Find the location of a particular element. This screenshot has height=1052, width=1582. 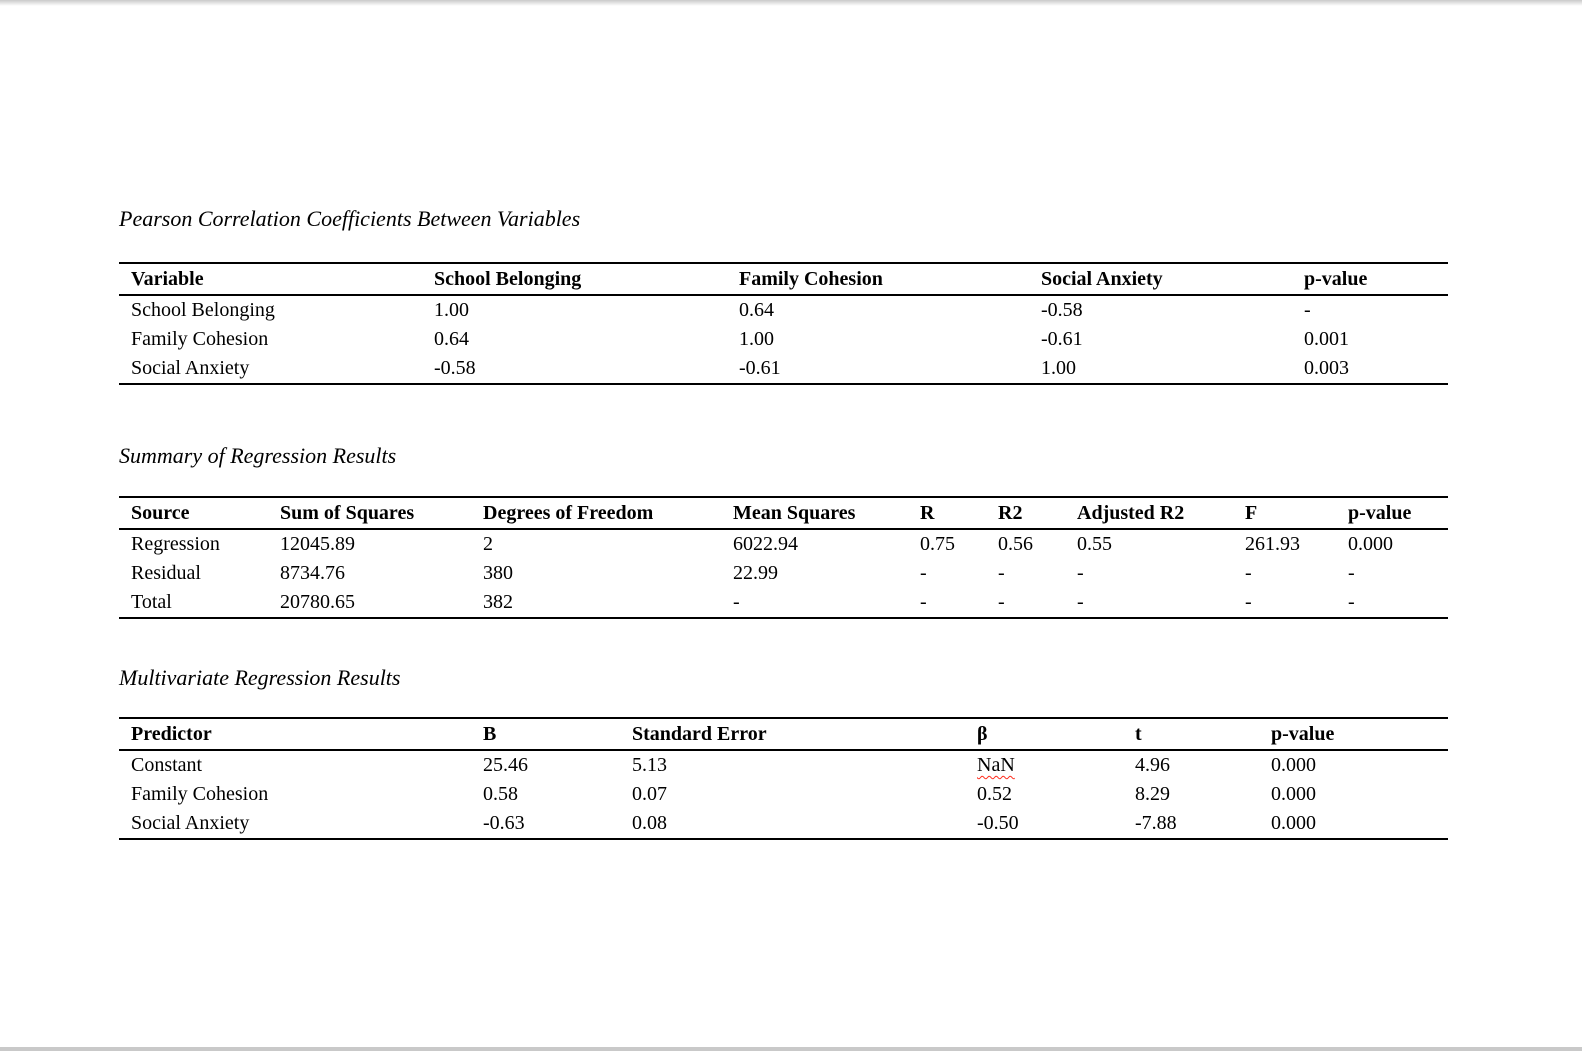

table-row: School Belonging 1.00 0.64 -0.58 - is located at coordinates (783, 310).